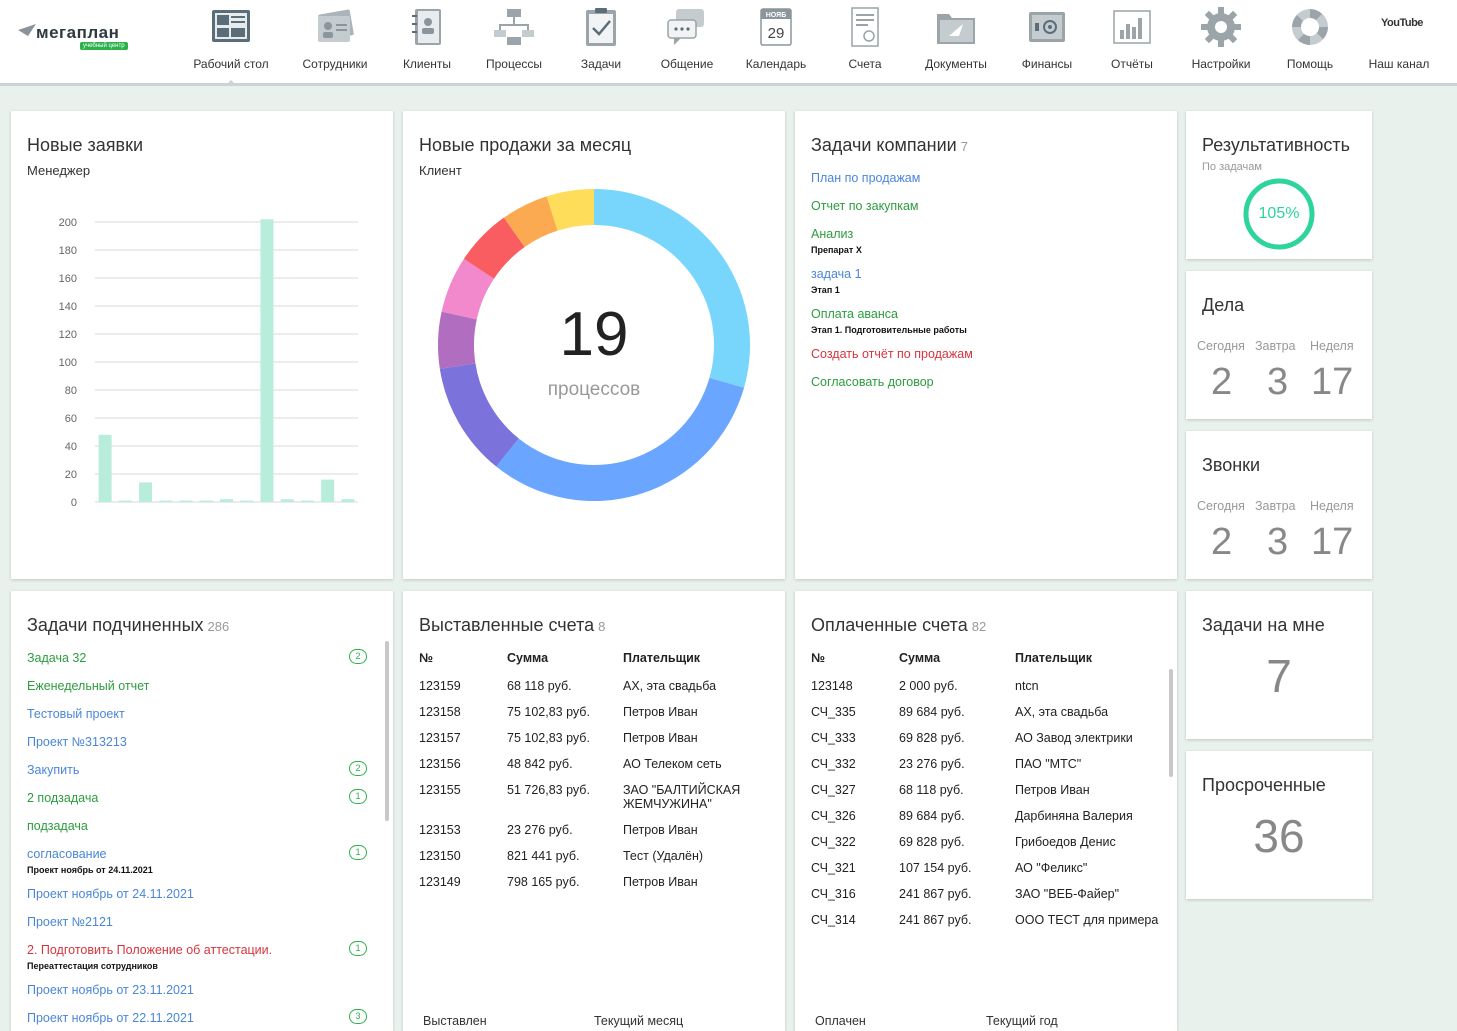 This screenshot has width=1457, height=1031. I want to click on issued-footer-period: Текущий месяц, so click(639, 1021).